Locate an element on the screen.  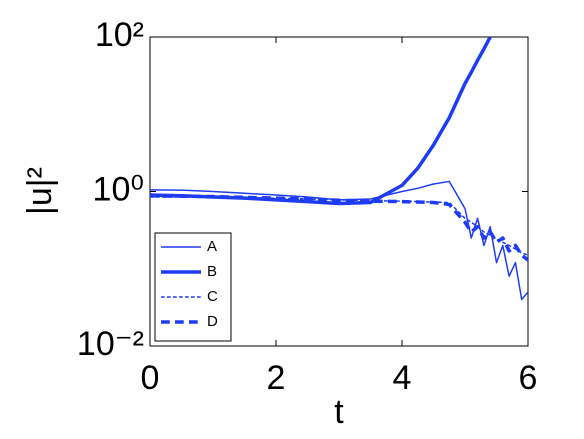
y-tick-label: 10⁰ is located at coordinates (118, 189).